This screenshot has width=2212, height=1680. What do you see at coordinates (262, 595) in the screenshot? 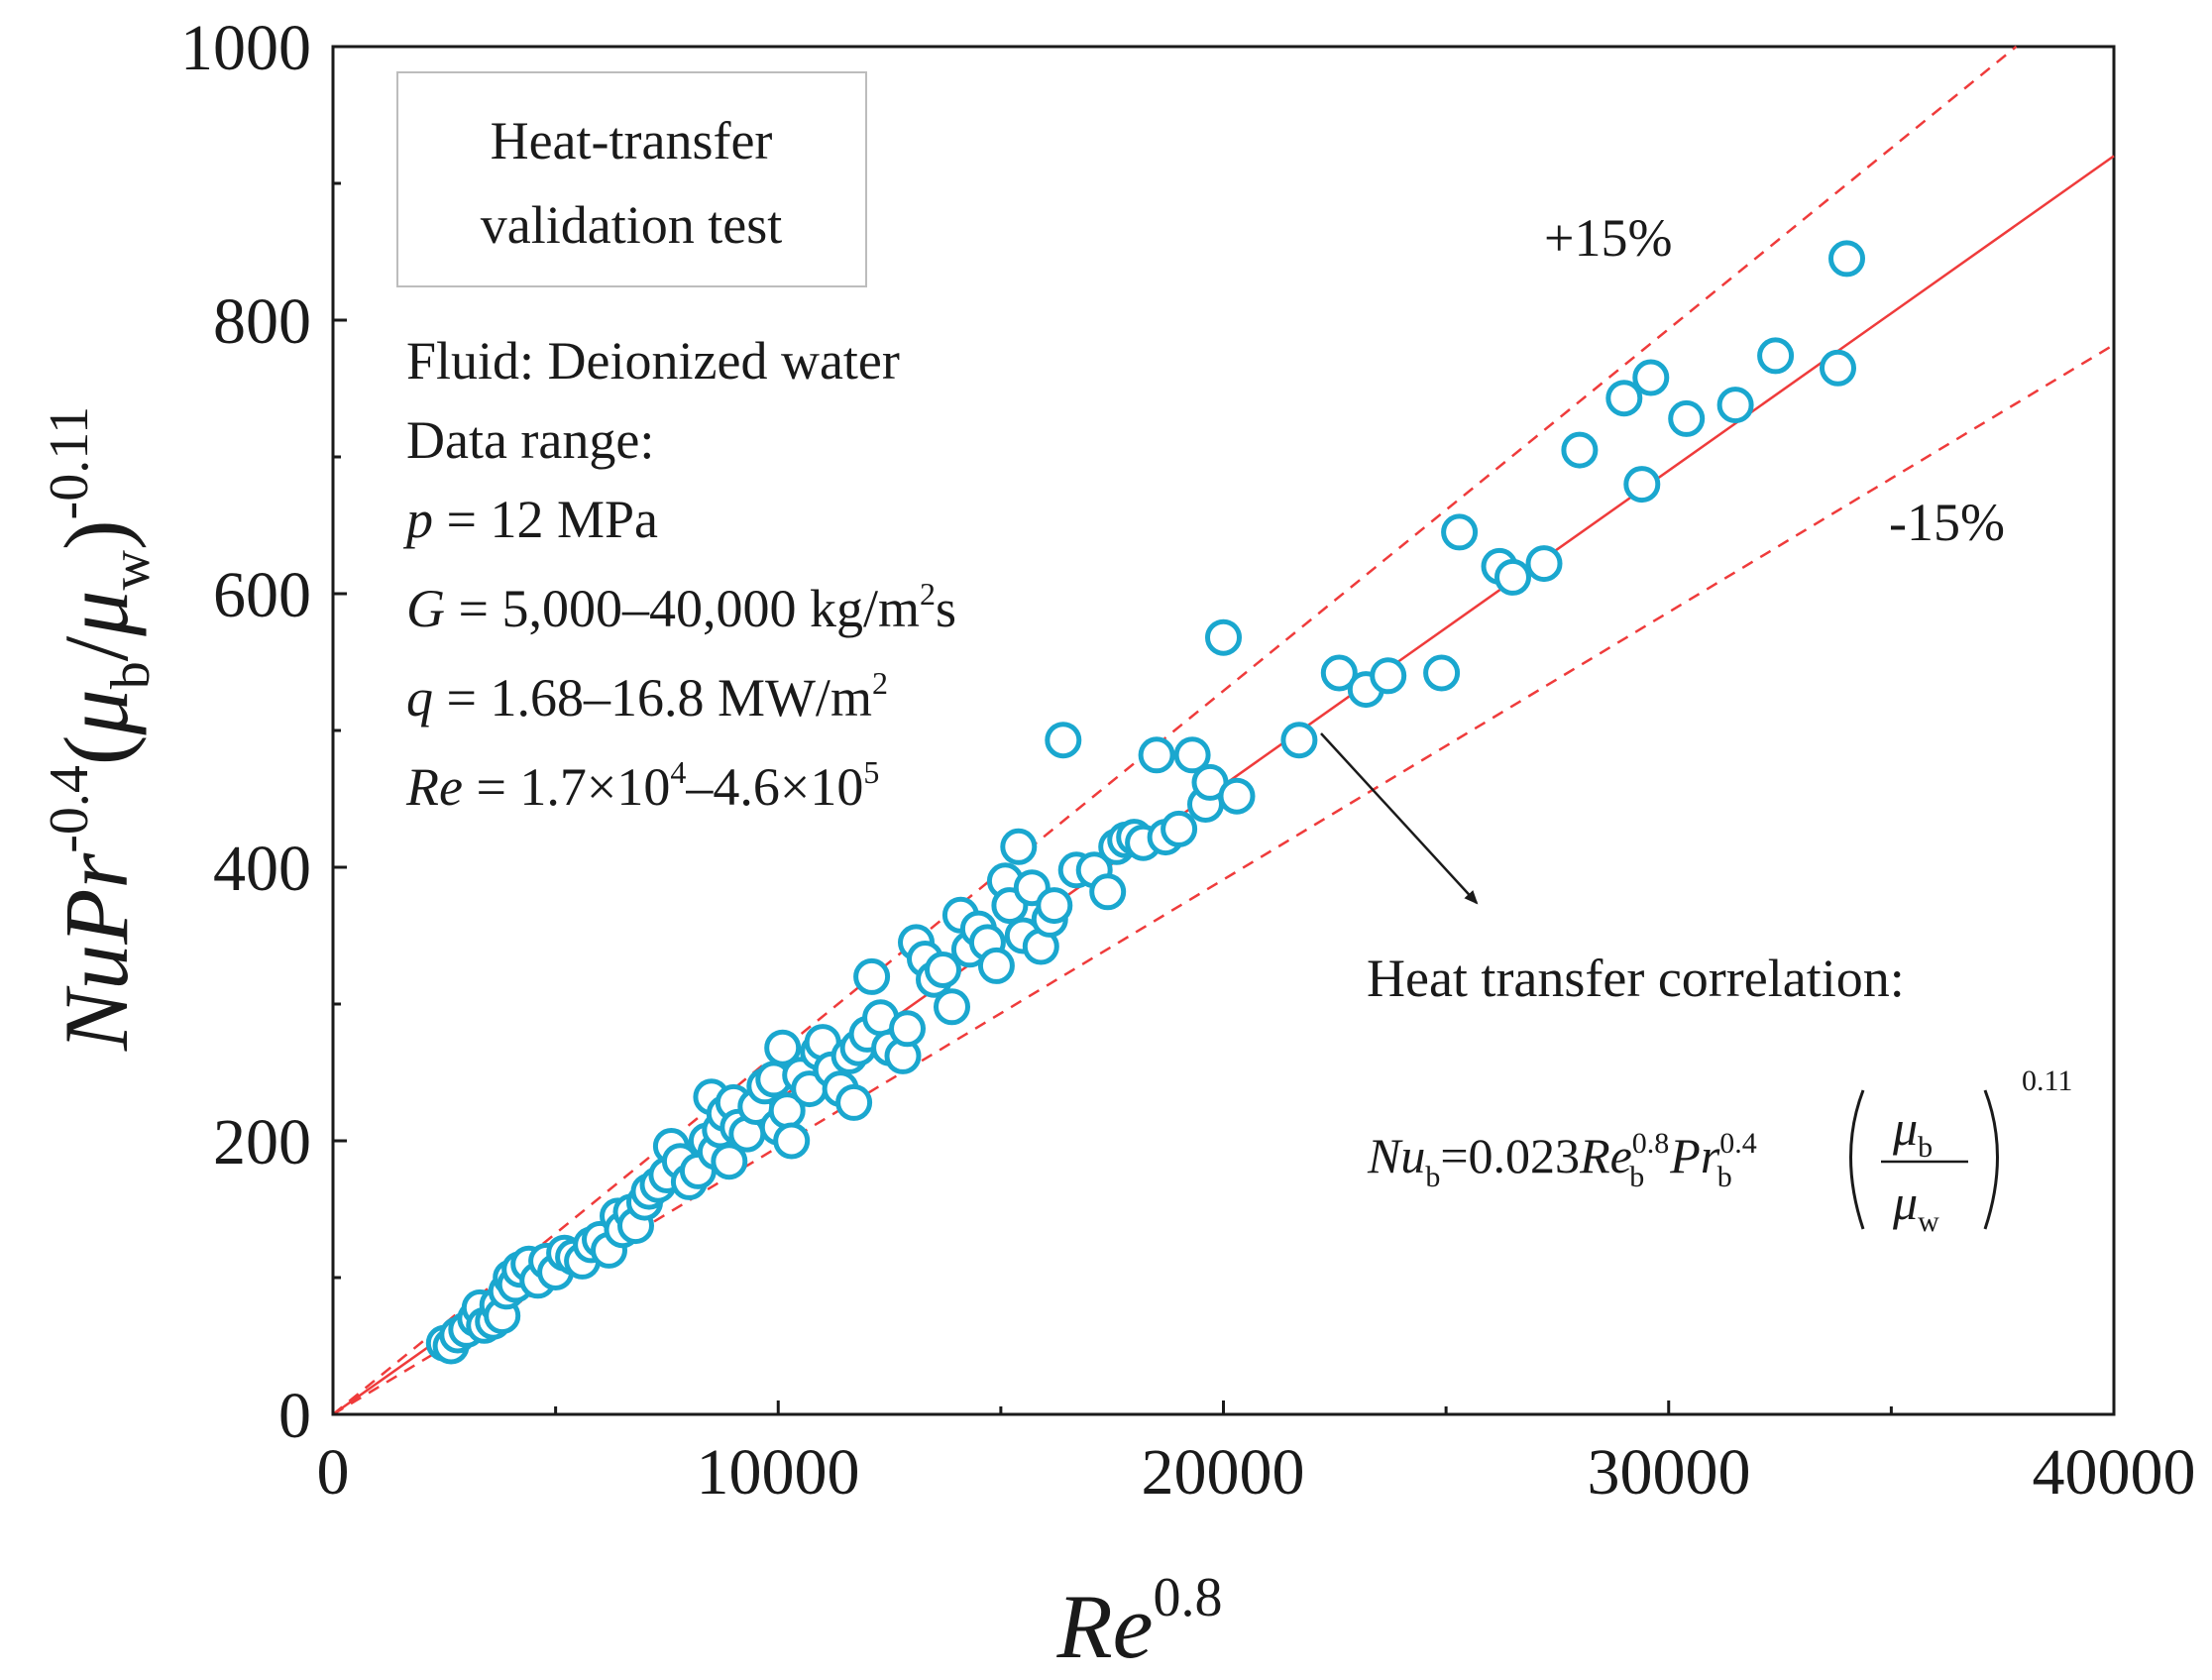
I see `y-tick-label: 600` at bounding box center [262, 595].